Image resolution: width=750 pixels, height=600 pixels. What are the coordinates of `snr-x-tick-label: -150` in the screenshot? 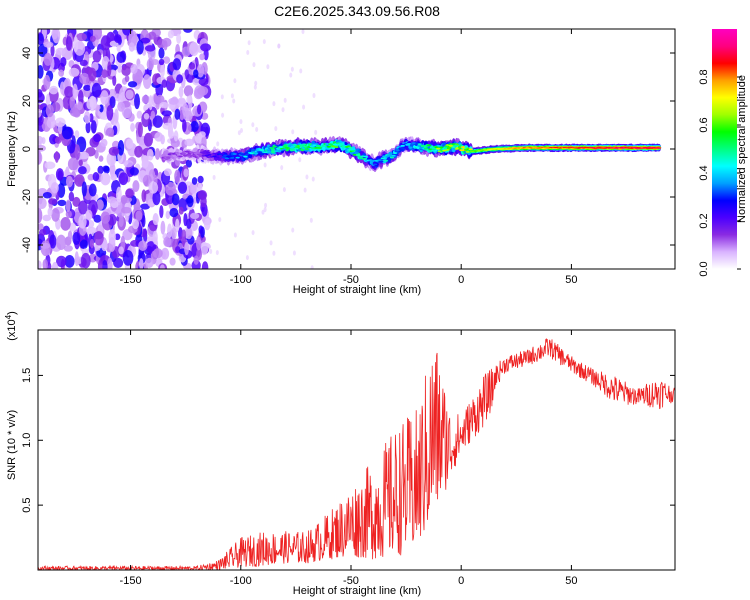 It's located at (131, 581).